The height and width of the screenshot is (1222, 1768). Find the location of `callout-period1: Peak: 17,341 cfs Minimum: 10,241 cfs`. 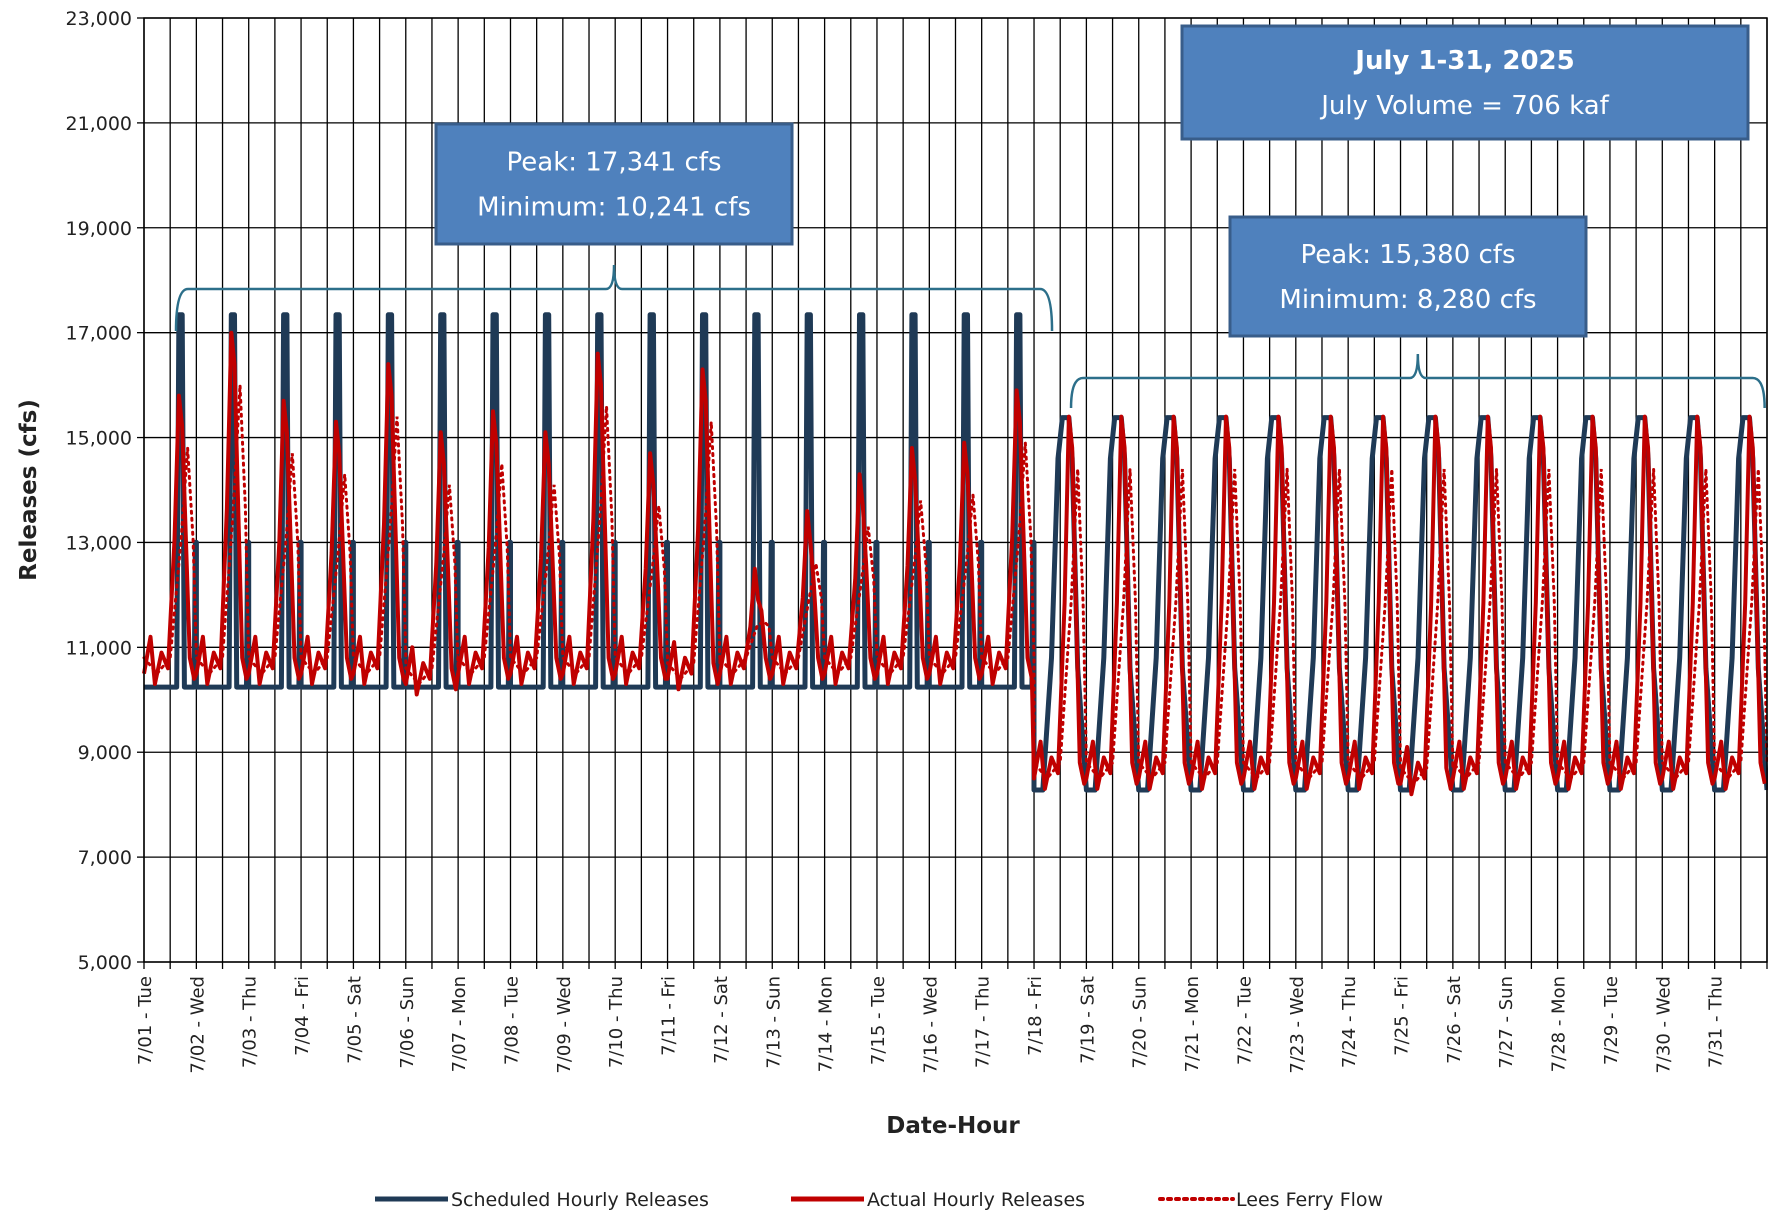

callout-period1: Peak: 17,341 cfs Minimum: 10,241 cfs is located at coordinates (614, 184).